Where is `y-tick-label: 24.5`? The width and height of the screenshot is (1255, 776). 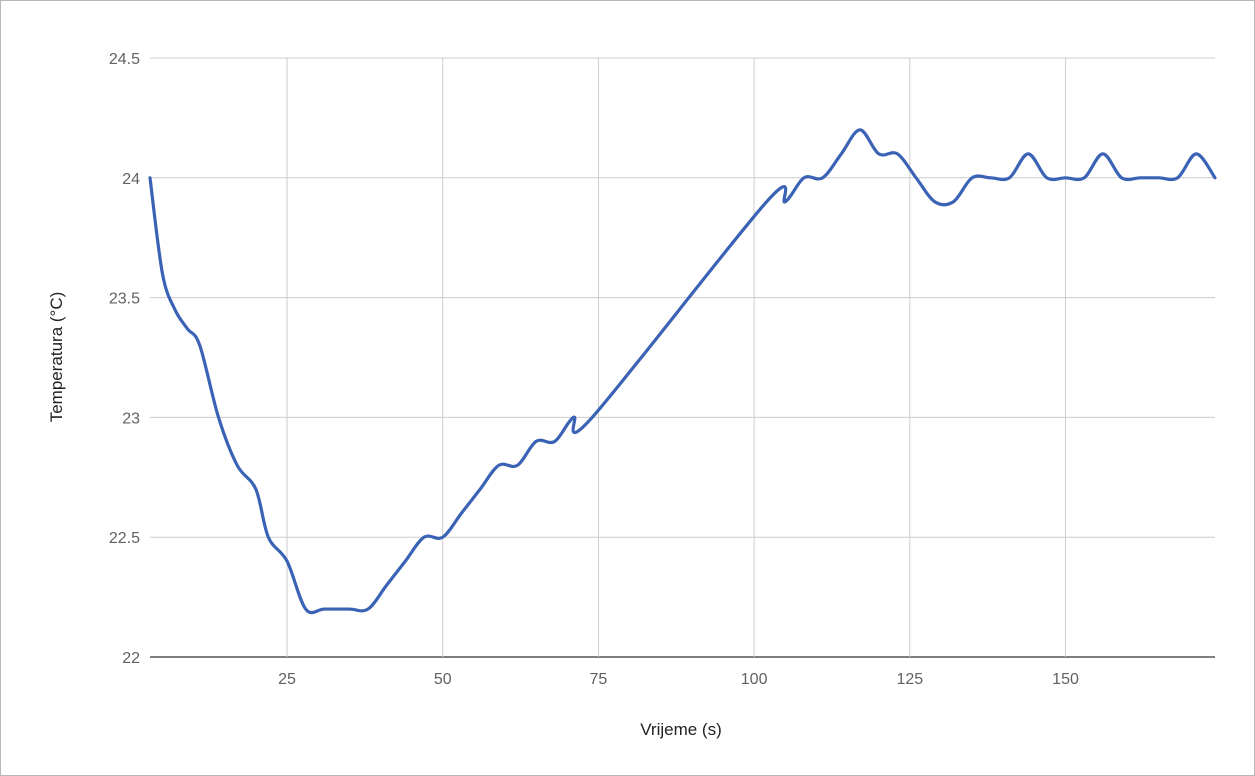 y-tick-label: 24.5 is located at coordinates (124, 59).